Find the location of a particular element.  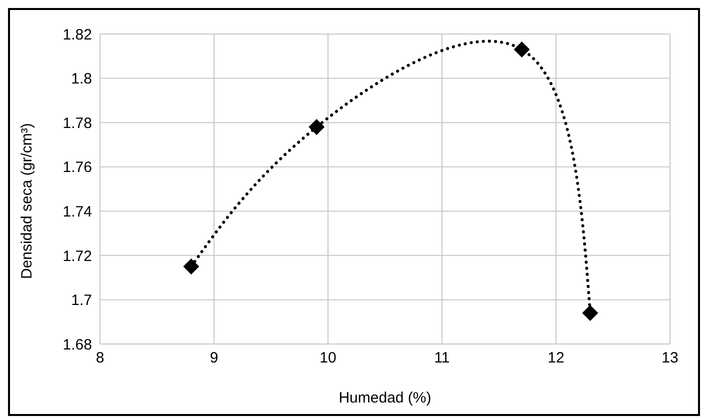

x-tick-label: 8 is located at coordinates (100, 358).